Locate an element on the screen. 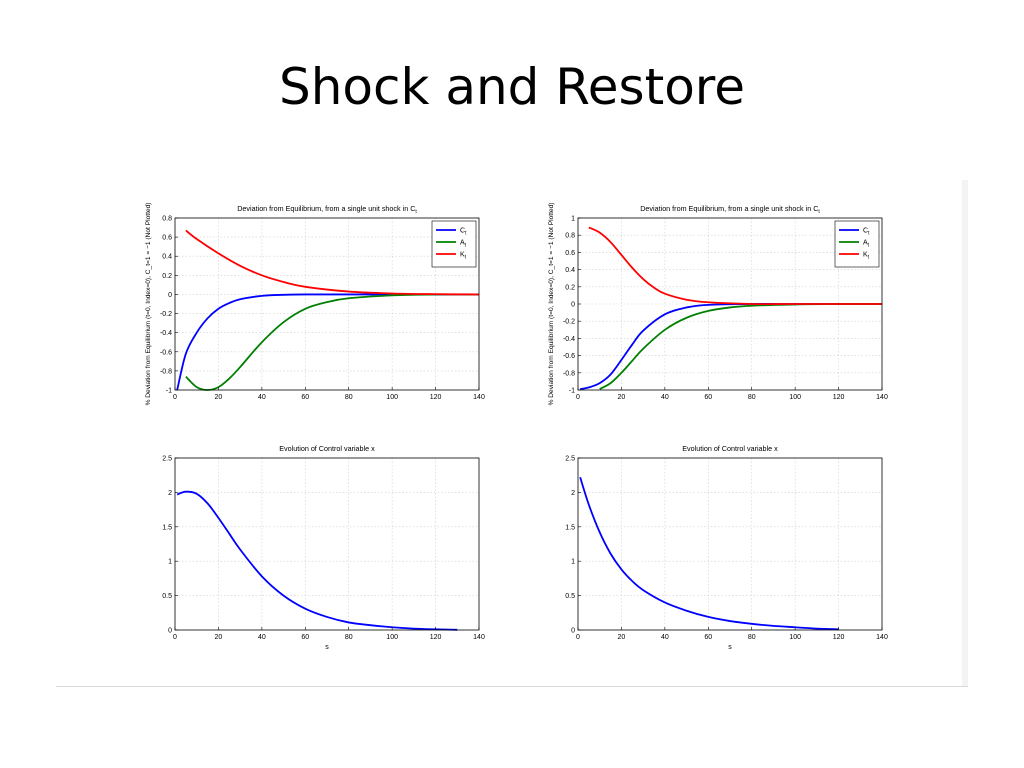  series-line-c is located at coordinates (327, 342).